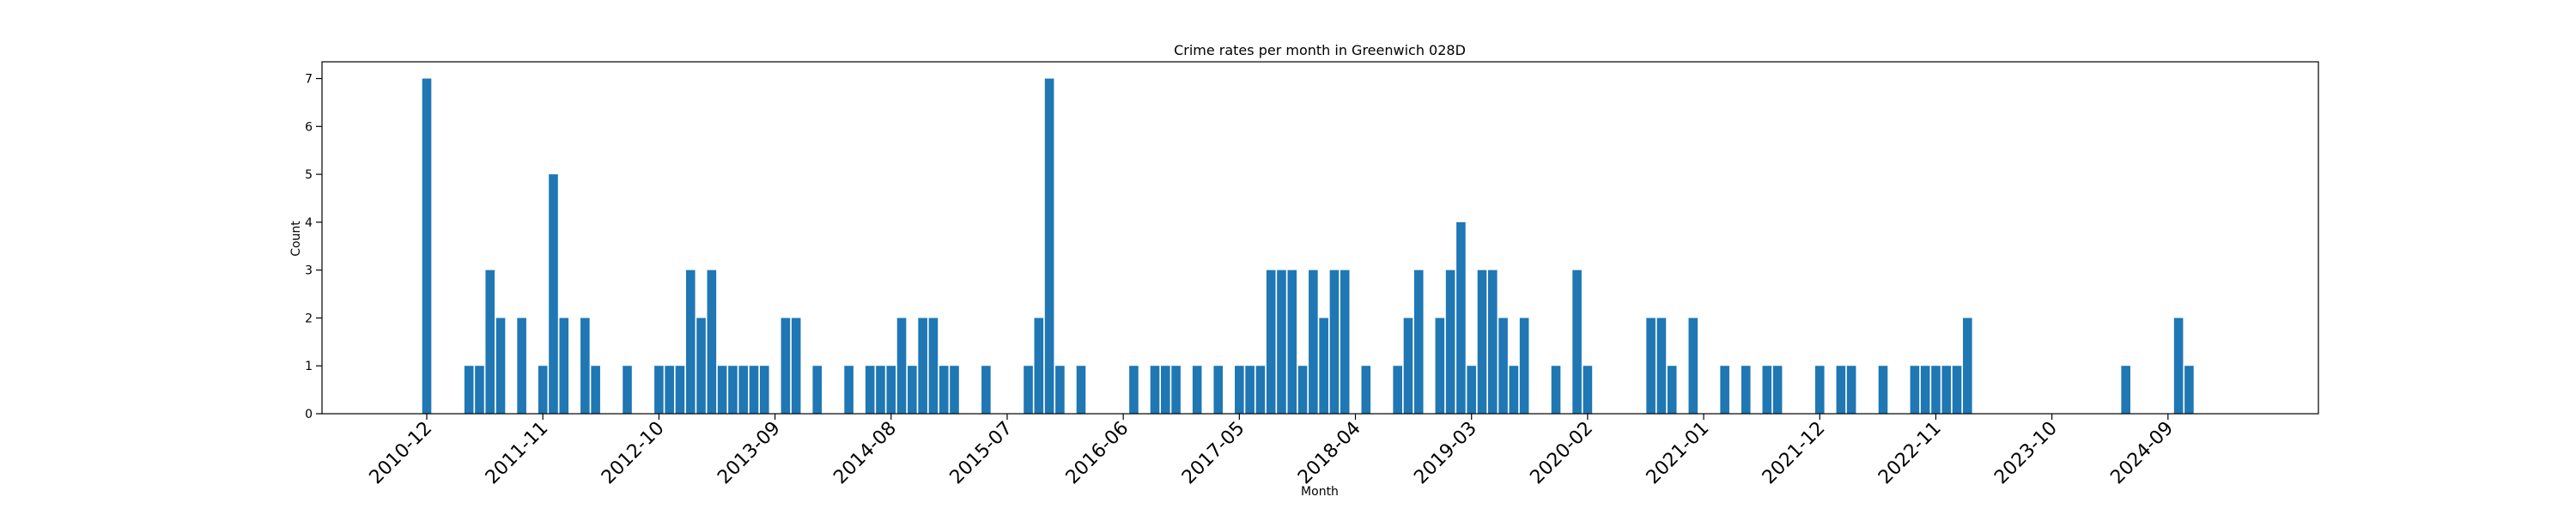 The image size is (2576, 515). What do you see at coordinates (309, 271) in the screenshot?
I see `y-tick-label: 3` at bounding box center [309, 271].